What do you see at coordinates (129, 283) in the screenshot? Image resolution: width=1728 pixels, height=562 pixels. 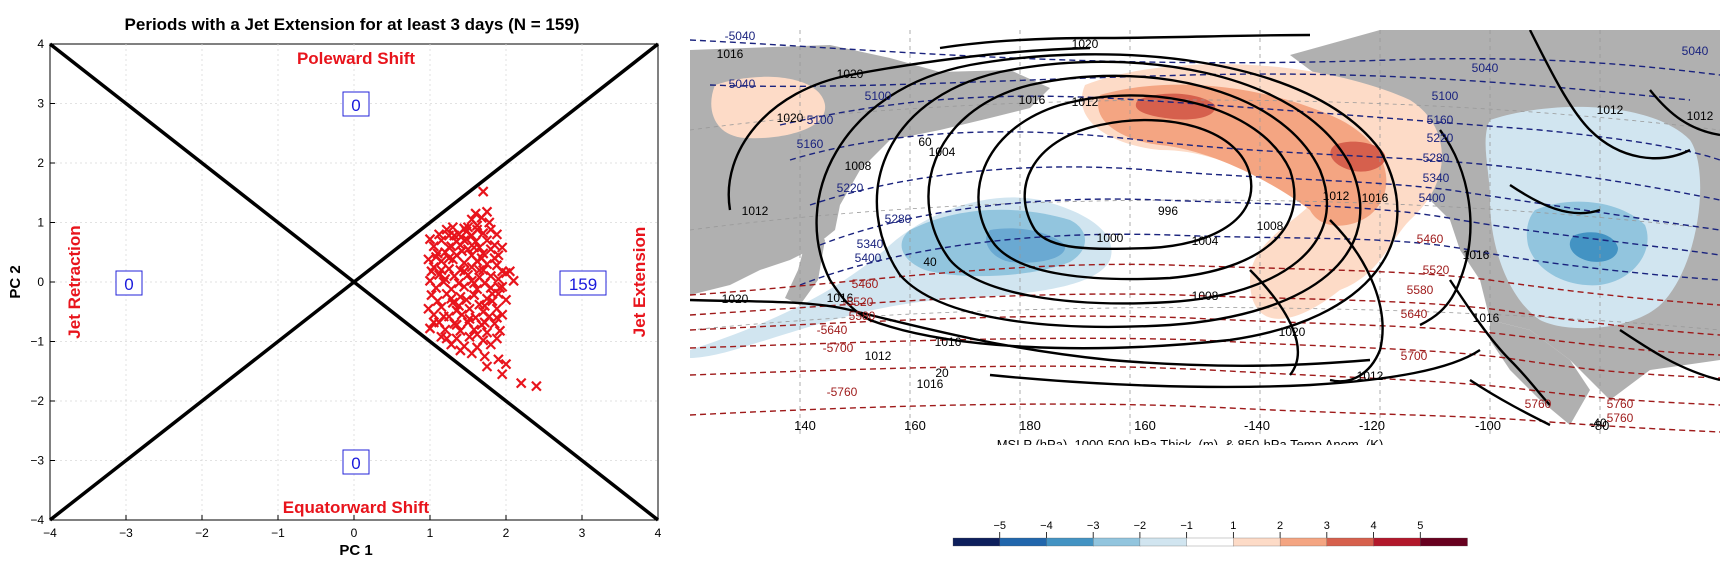 I see `count-box-retraction` at bounding box center [129, 283].